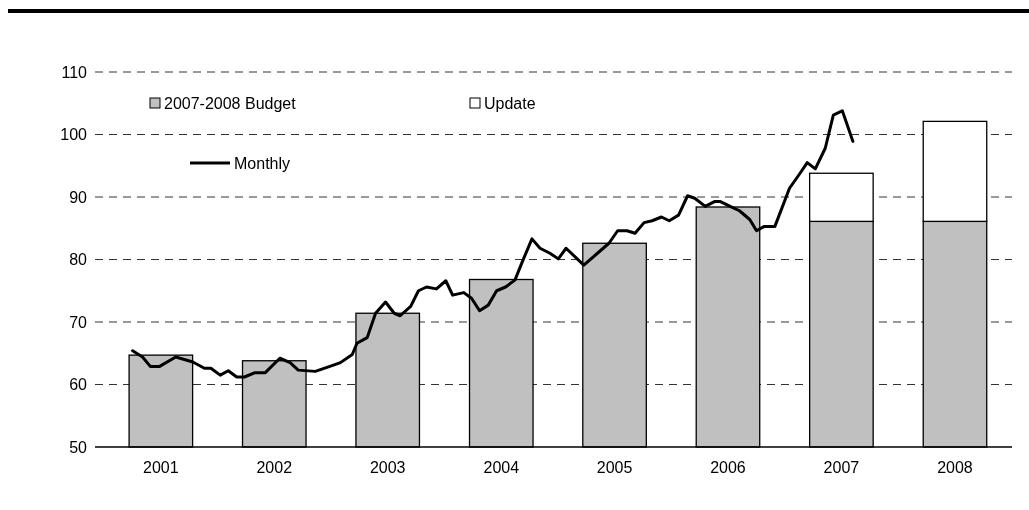 The width and height of the screenshot is (1029, 510). What do you see at coordinates (728, 467) in the screenshot?
I see `x-tick-label: 2006` at bounding box center [728, 467].